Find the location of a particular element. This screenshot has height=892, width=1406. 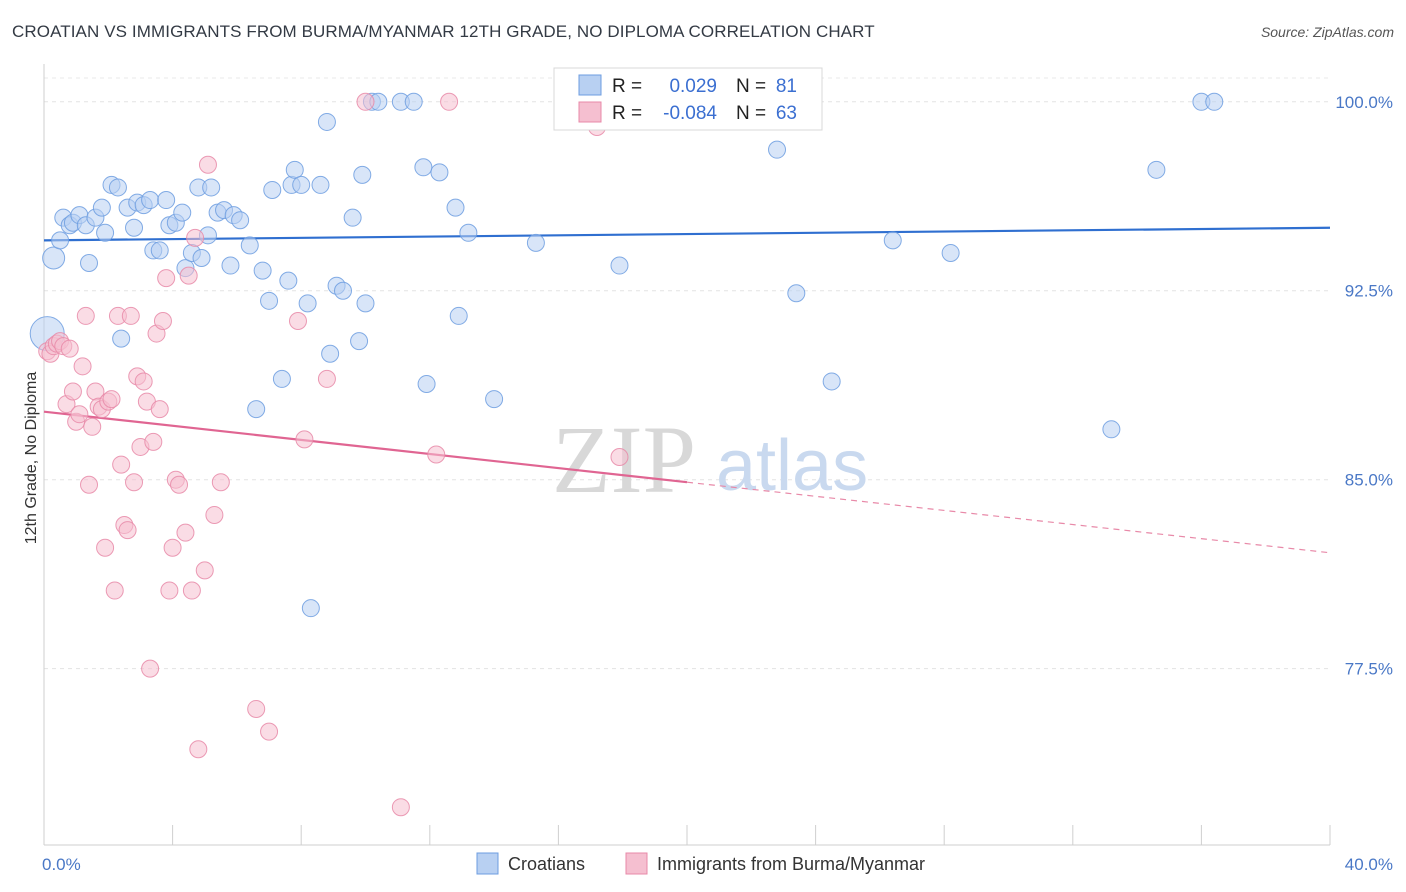

watermark-atlas: atlas is located at coordinates (792, 466).